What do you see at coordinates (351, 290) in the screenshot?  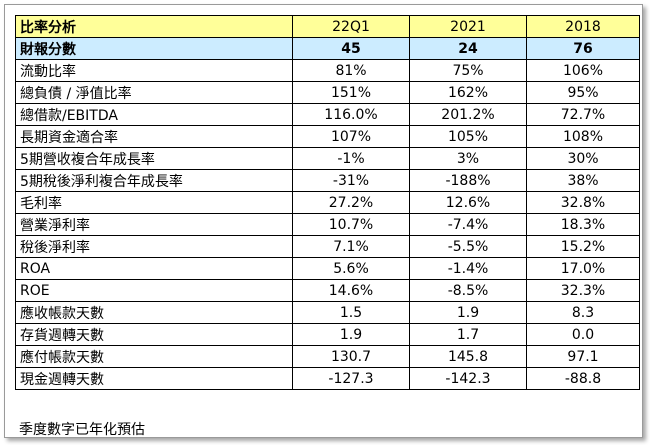 I see `cell-value: 14.6%` at bounding box center [351, 290].